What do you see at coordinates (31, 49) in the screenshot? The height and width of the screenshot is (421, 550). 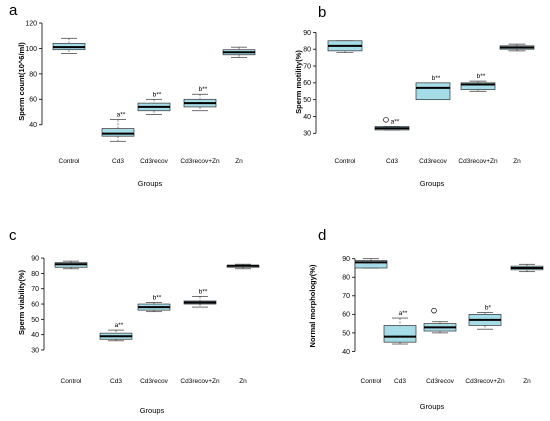 I see `y-tick-label: 100` at bounding box center [31, 49].